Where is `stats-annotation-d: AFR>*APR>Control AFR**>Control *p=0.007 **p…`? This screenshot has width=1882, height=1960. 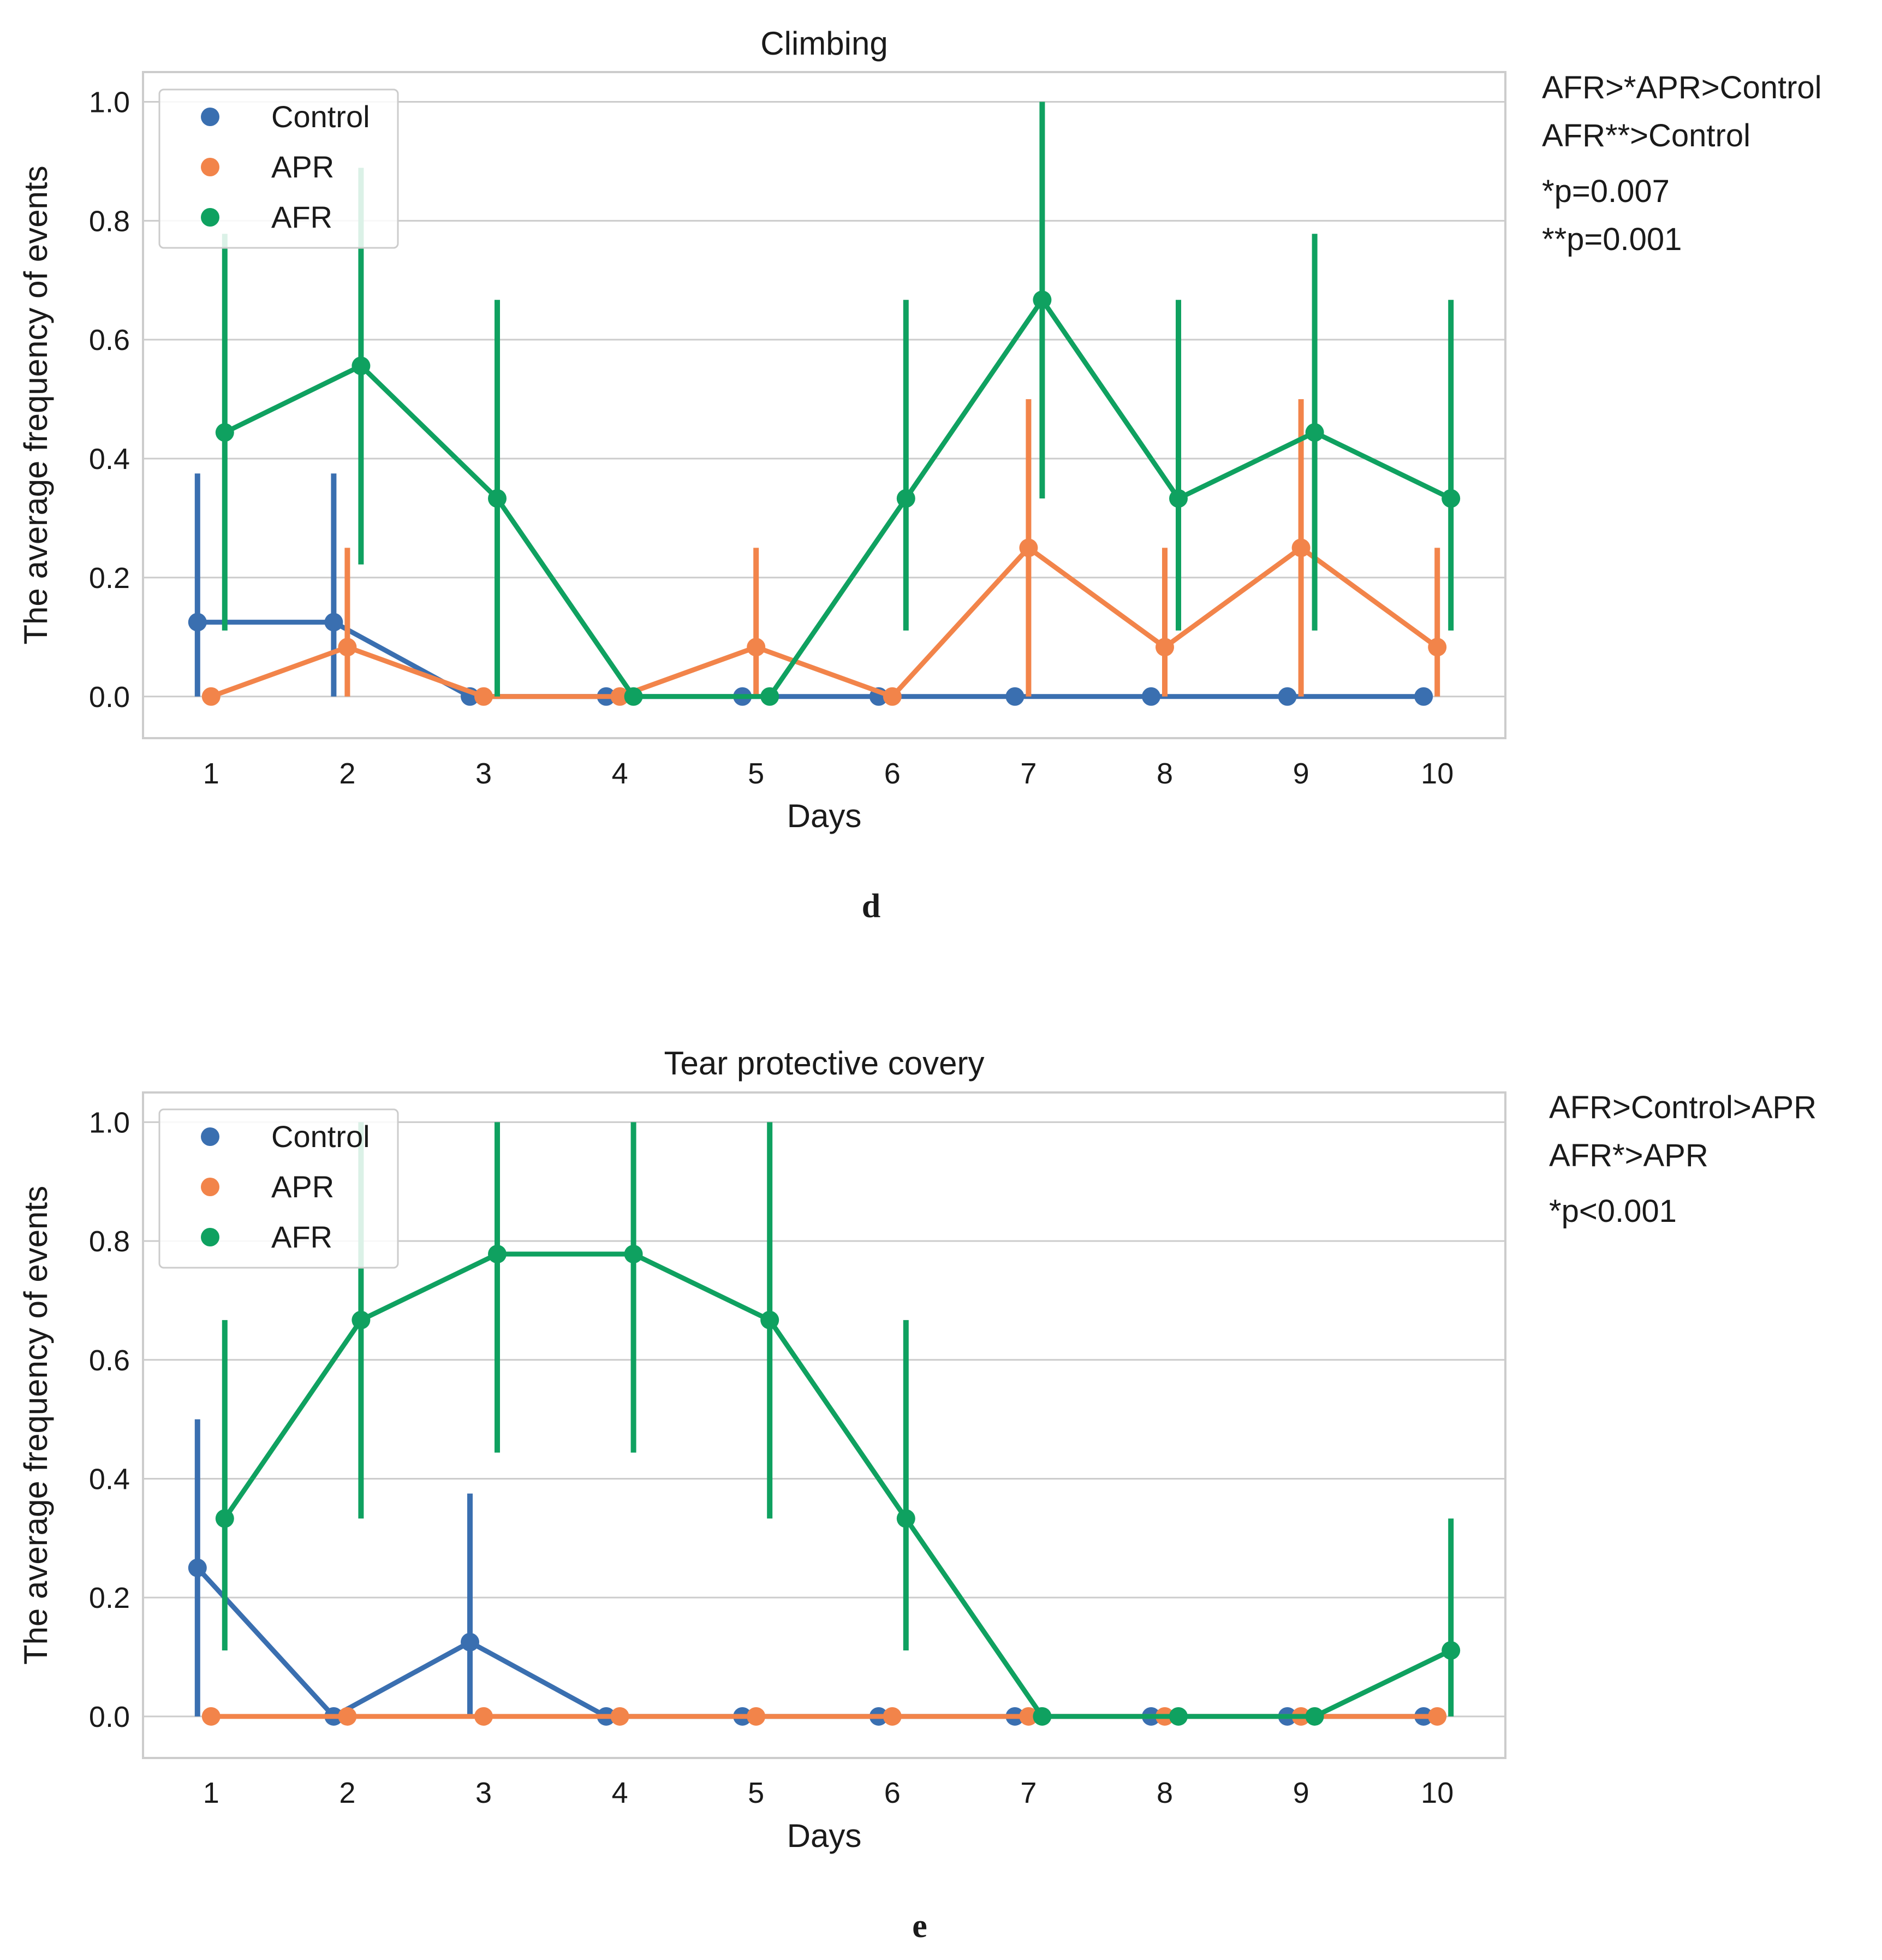 stats-annotation-d: AFR>*APR>Control AFR**>Control *p=0.007 **p… is located at coordinates (1682, 163).